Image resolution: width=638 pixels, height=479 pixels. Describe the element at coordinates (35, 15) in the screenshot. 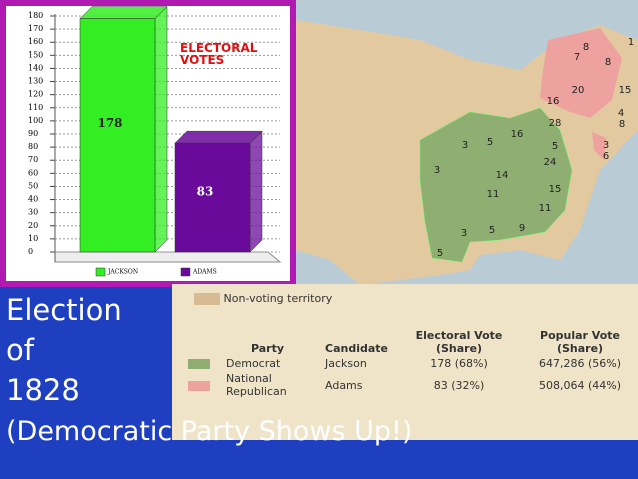

I see `y-tick-label: 180` at that location.